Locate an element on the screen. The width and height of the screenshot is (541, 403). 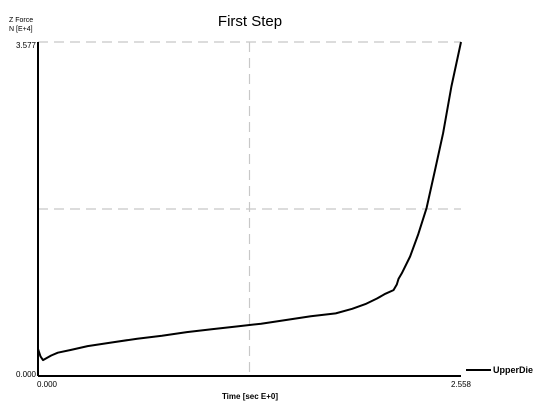
x-axis-label: Time [sec E+0] is located at coordinates (250, 396).